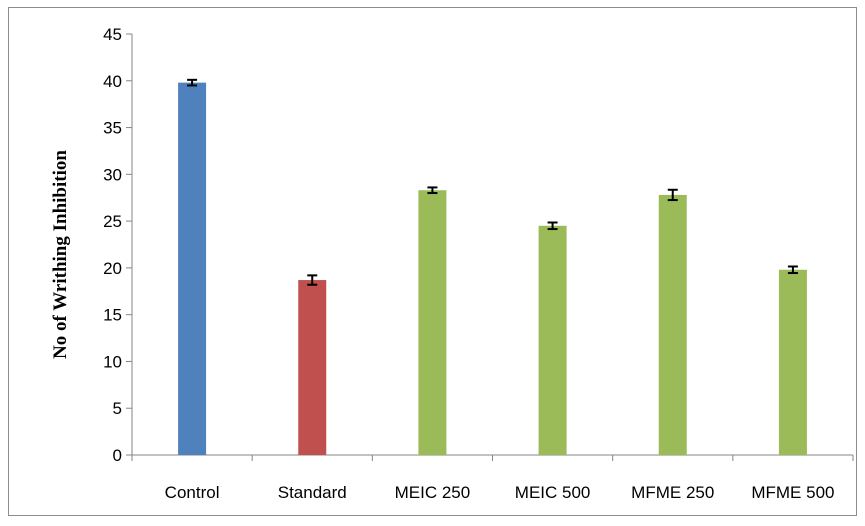  Describe the element at coordinates (112, 34) in the screenshot. I see `y-tick-label: 45` at that location.